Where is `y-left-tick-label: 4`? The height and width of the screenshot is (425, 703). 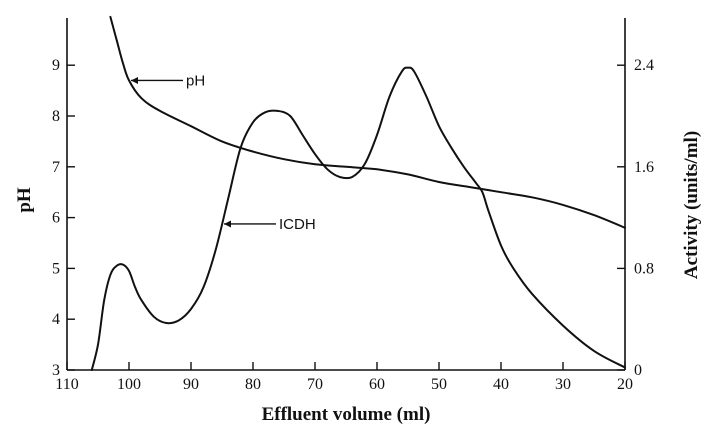
y-left-tick-label: 4 is located at coordinates (56, 319).